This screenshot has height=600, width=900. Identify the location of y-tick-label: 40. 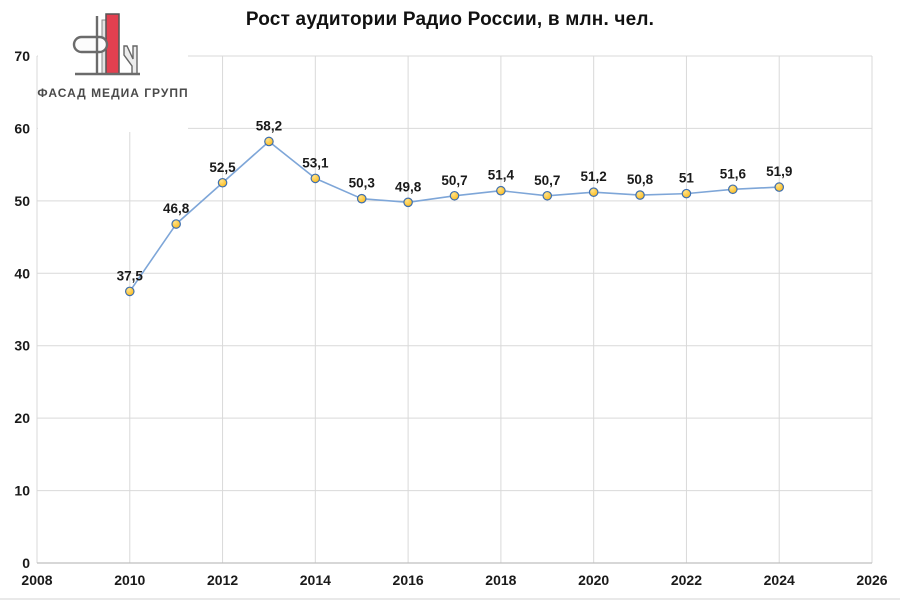
(22, 273).